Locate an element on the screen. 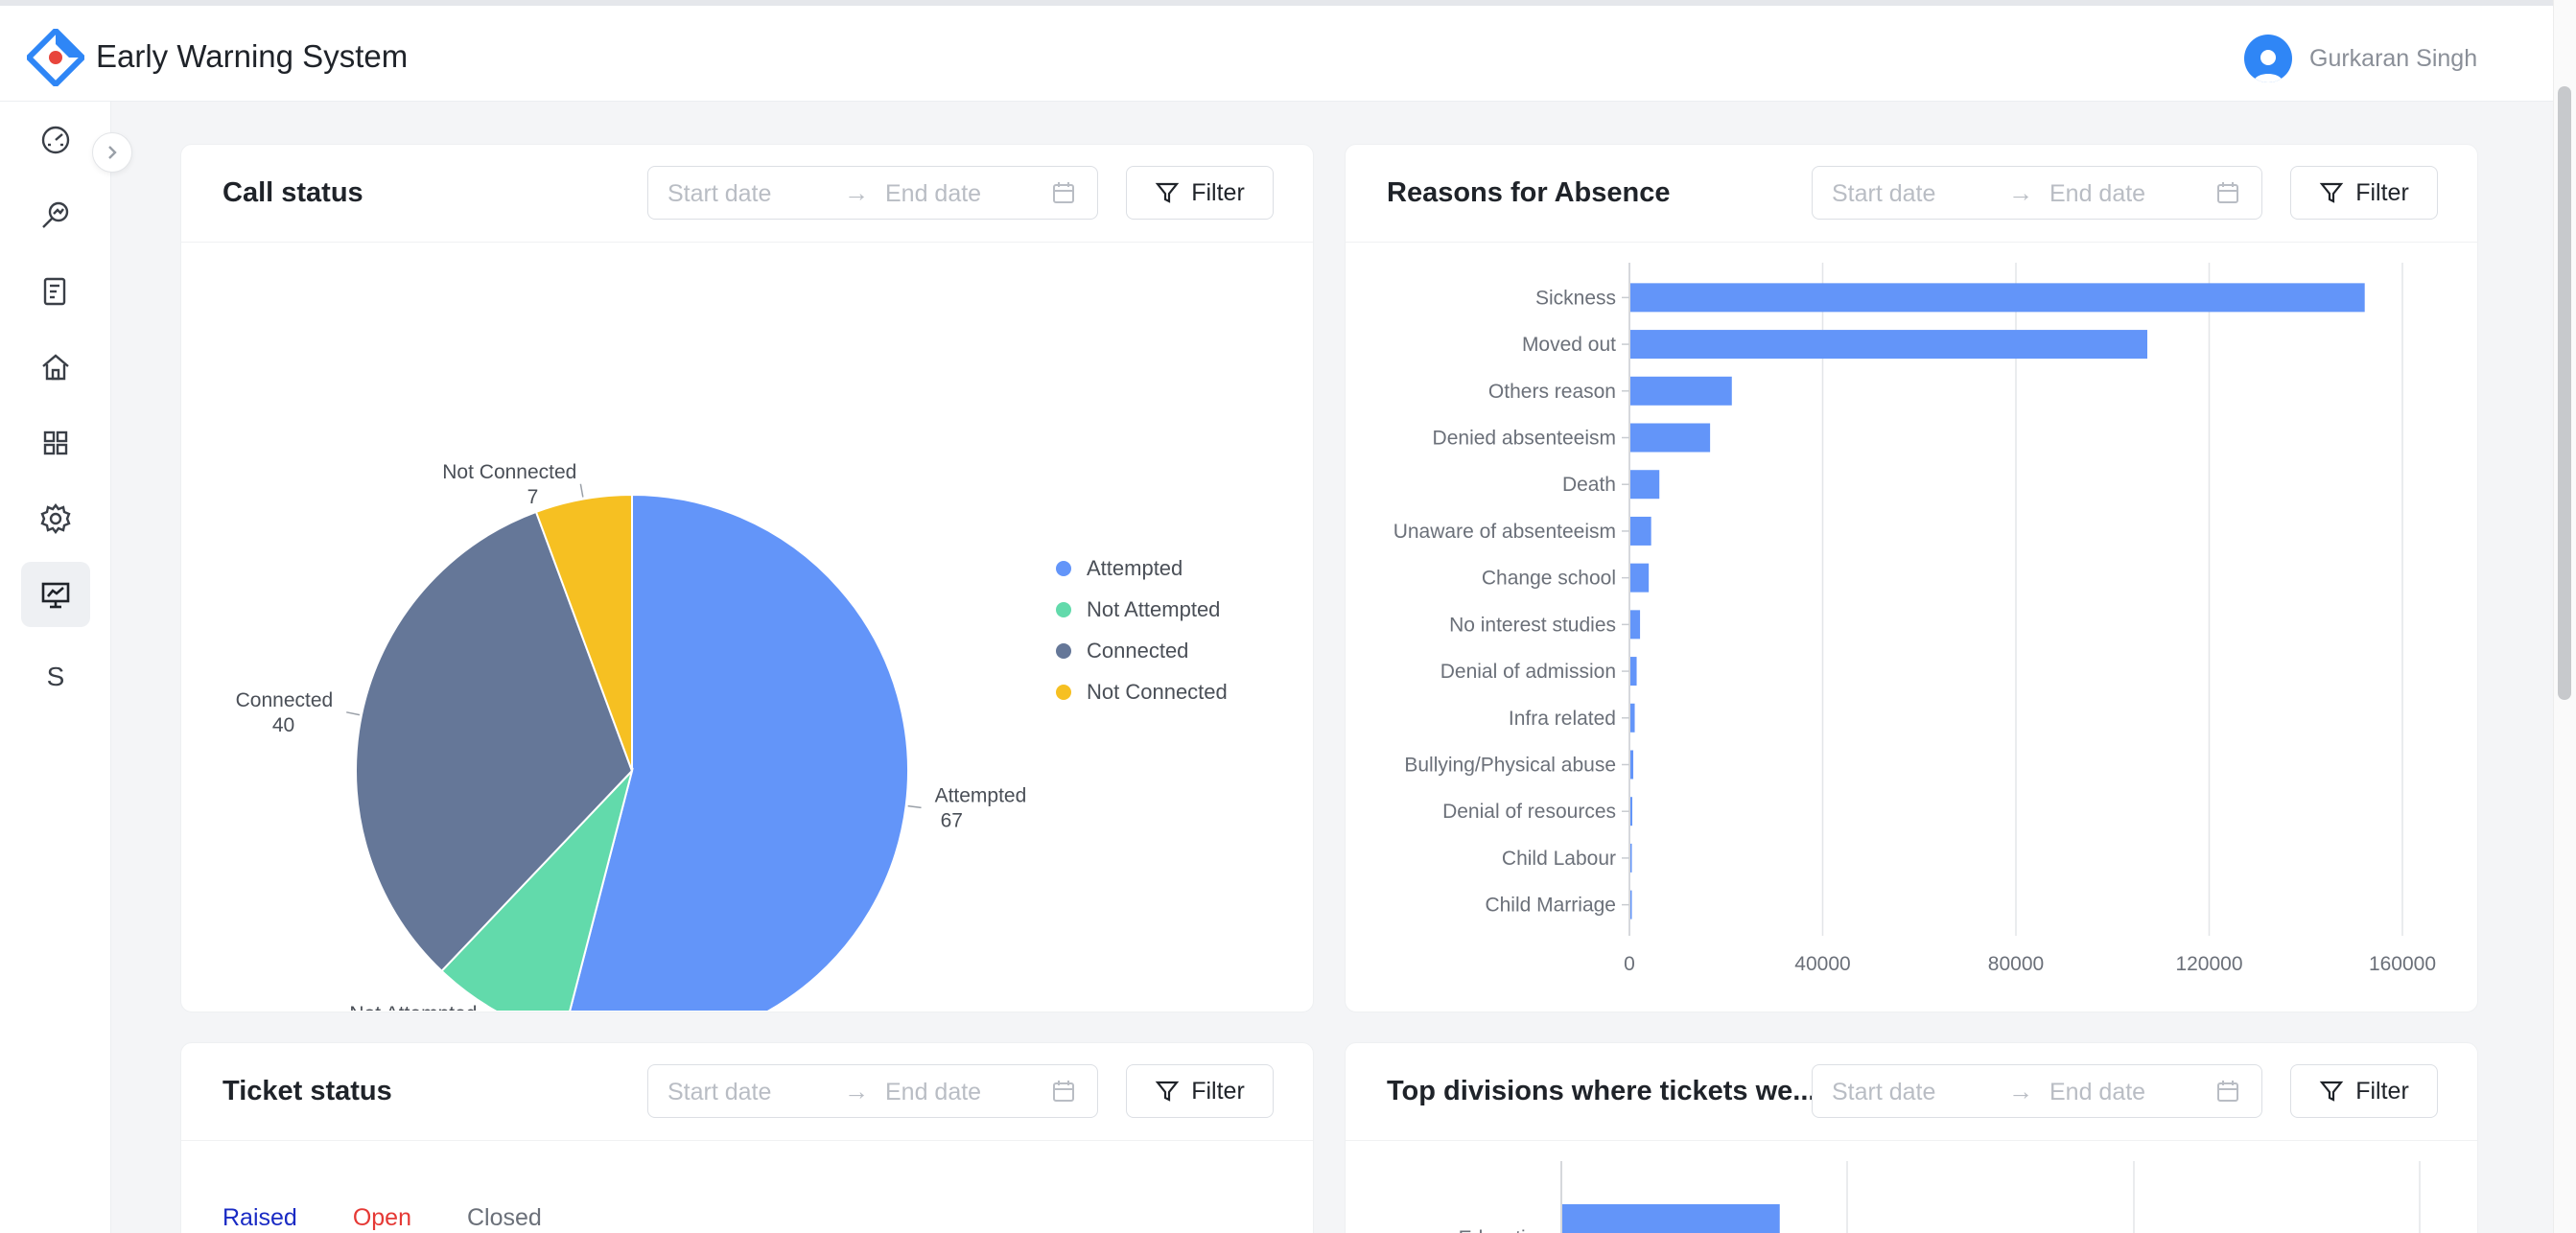 This screenshot has width=2576, height=1233. filter-icon is located at coordinates (2331, 1091).